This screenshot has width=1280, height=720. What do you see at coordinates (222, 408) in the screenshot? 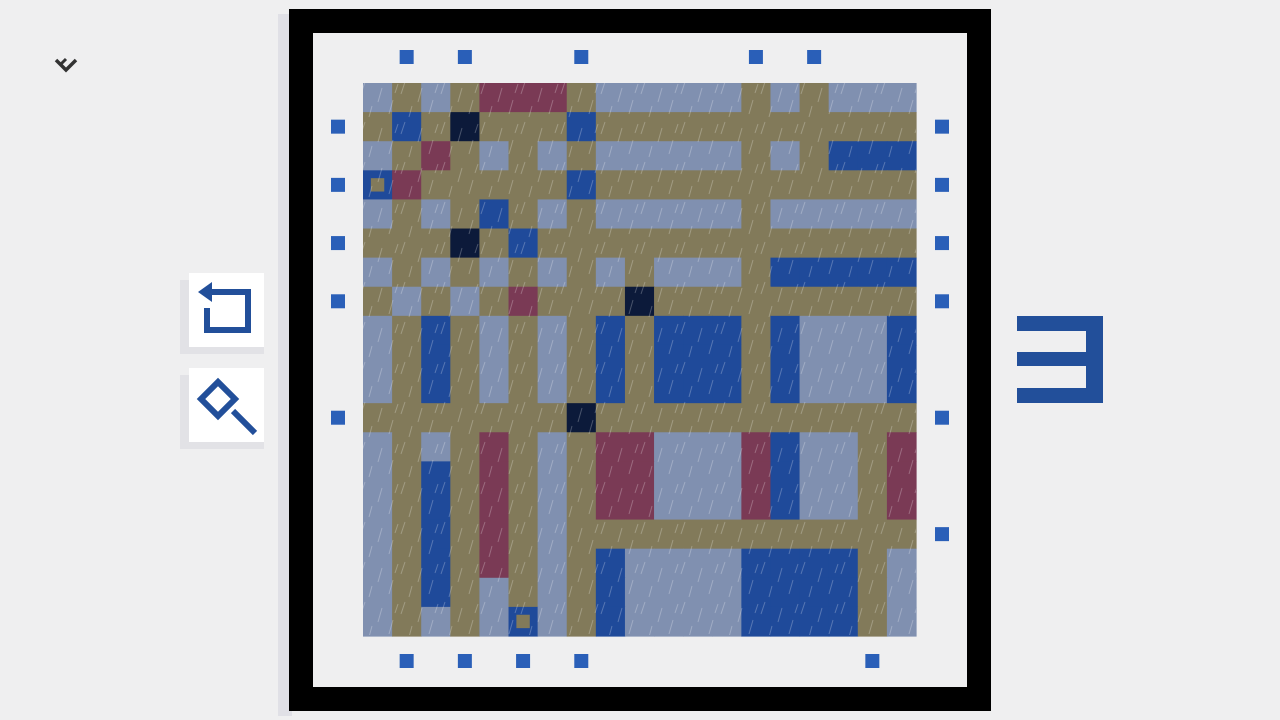
I see `inspect-button` at bounding box center [222, 408].